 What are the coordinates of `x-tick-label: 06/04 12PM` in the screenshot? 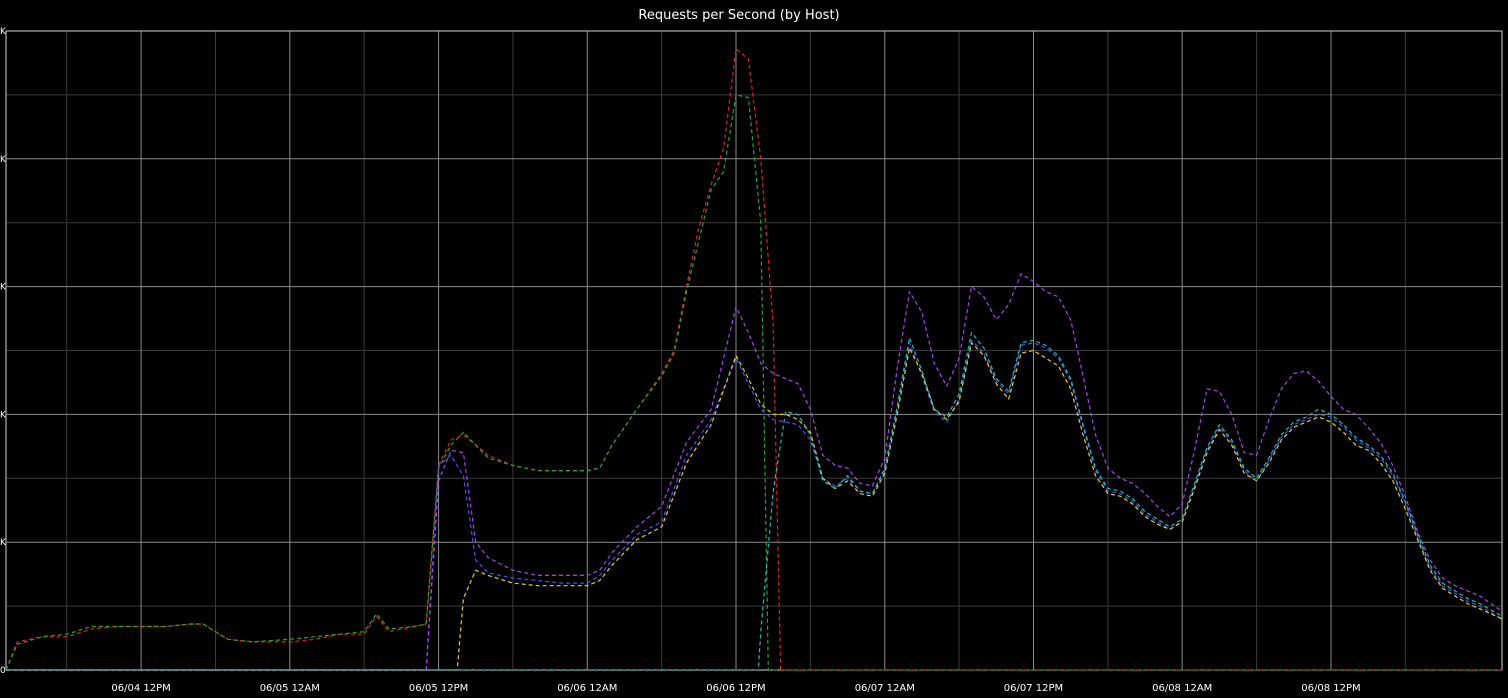 It's located at (140, 688).